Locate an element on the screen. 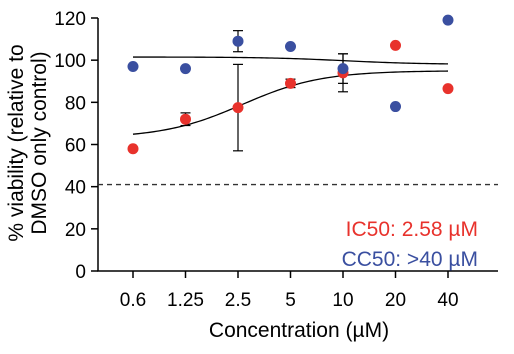  y-tick-label: 20 is located at coordinates (75, 230).